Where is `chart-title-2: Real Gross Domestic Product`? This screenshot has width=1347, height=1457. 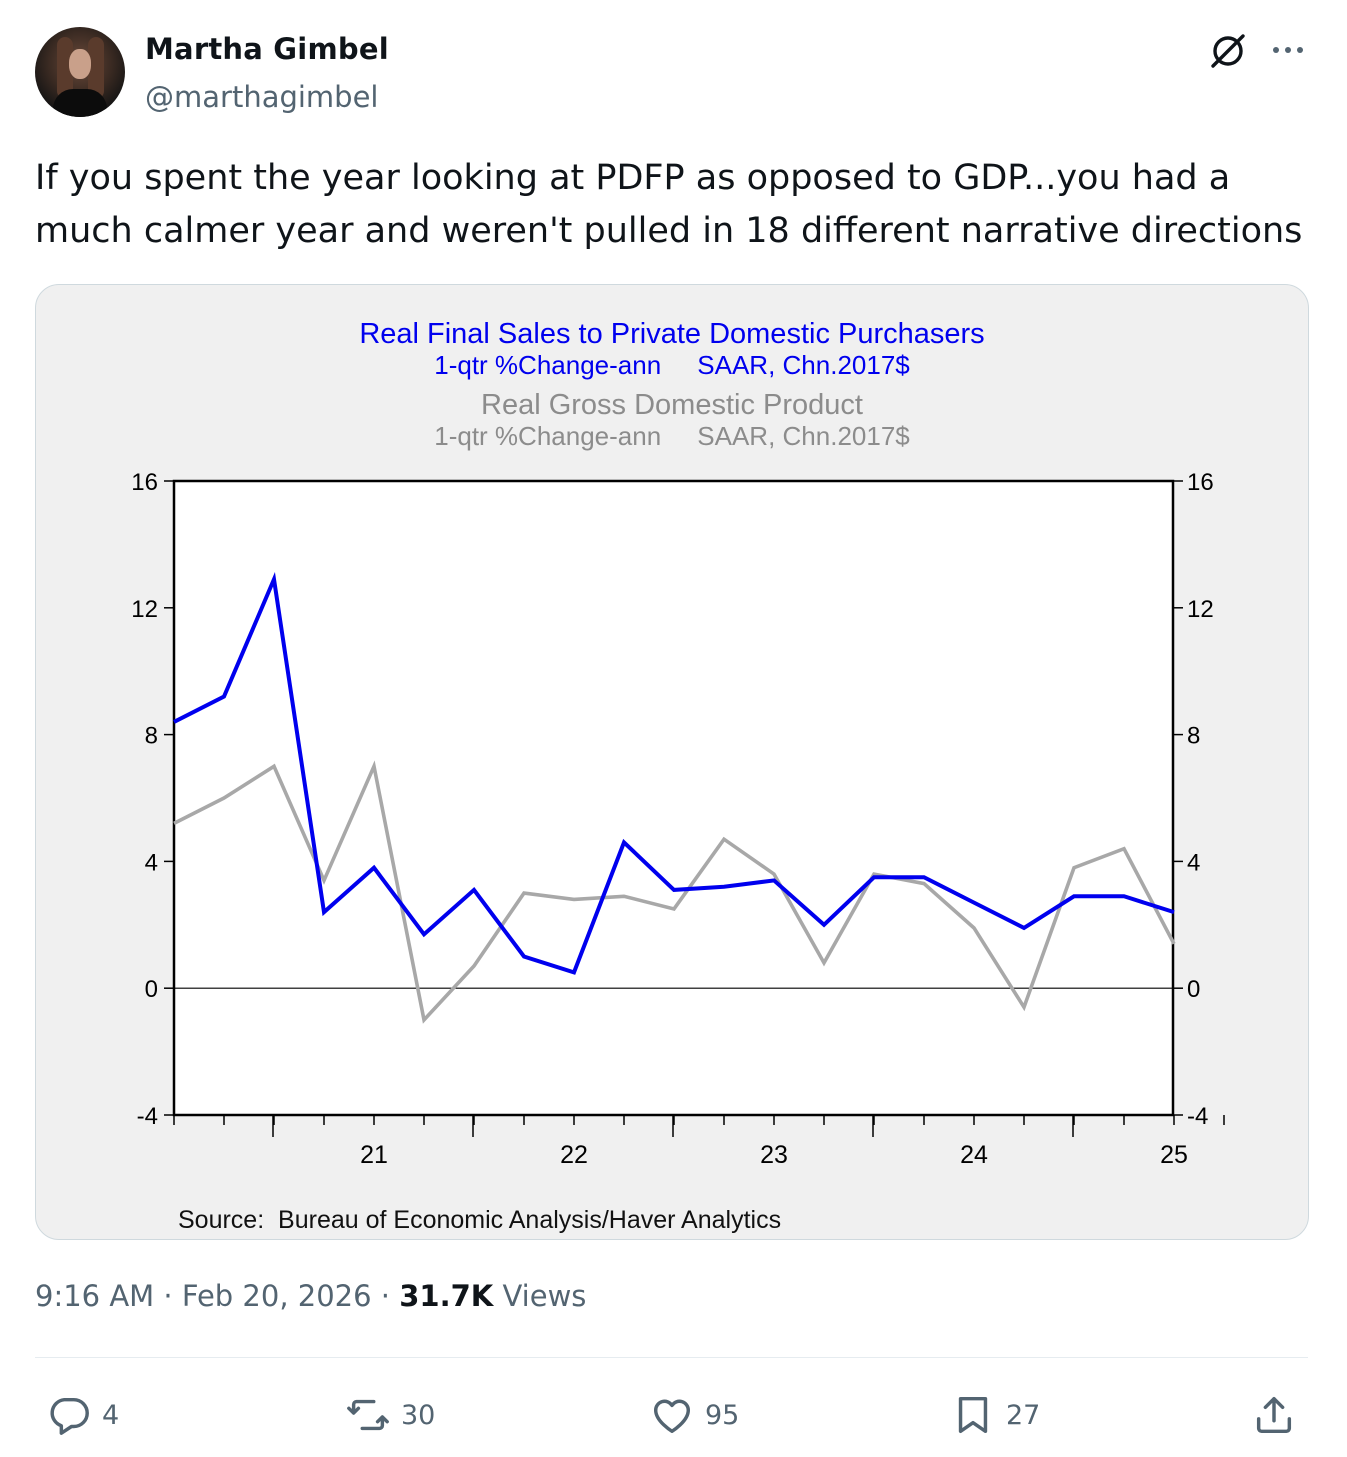 chart-title-2: Real Gross Domestic Product is located at coordinates (672, 405).